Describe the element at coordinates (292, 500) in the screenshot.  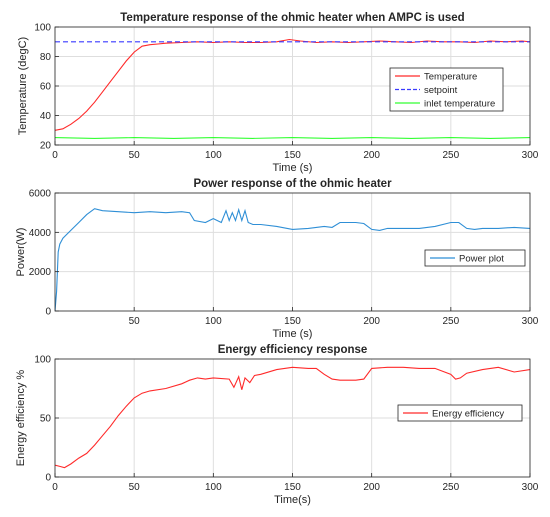
I see `x-axis-label: Time(s)` at that location.